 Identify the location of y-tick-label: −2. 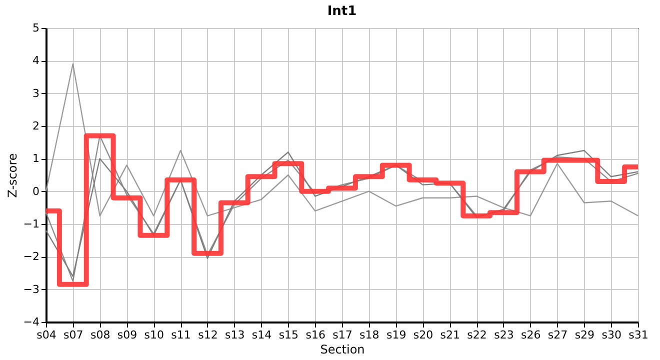
(31, 257).